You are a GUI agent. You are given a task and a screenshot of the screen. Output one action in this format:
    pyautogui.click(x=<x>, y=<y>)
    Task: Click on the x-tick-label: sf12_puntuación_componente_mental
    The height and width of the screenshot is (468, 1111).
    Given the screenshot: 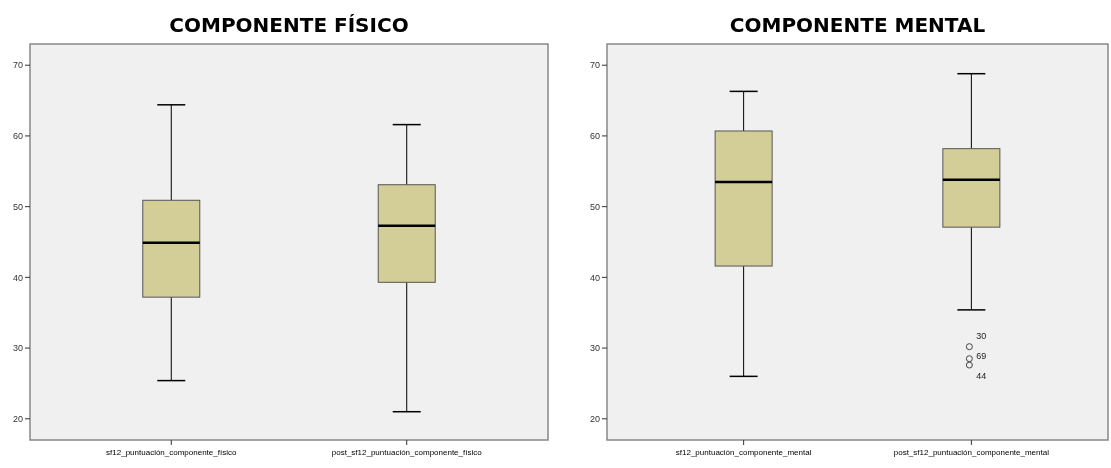 What is the action you would take?
    pyautogui.click(x=743, y=452)
    